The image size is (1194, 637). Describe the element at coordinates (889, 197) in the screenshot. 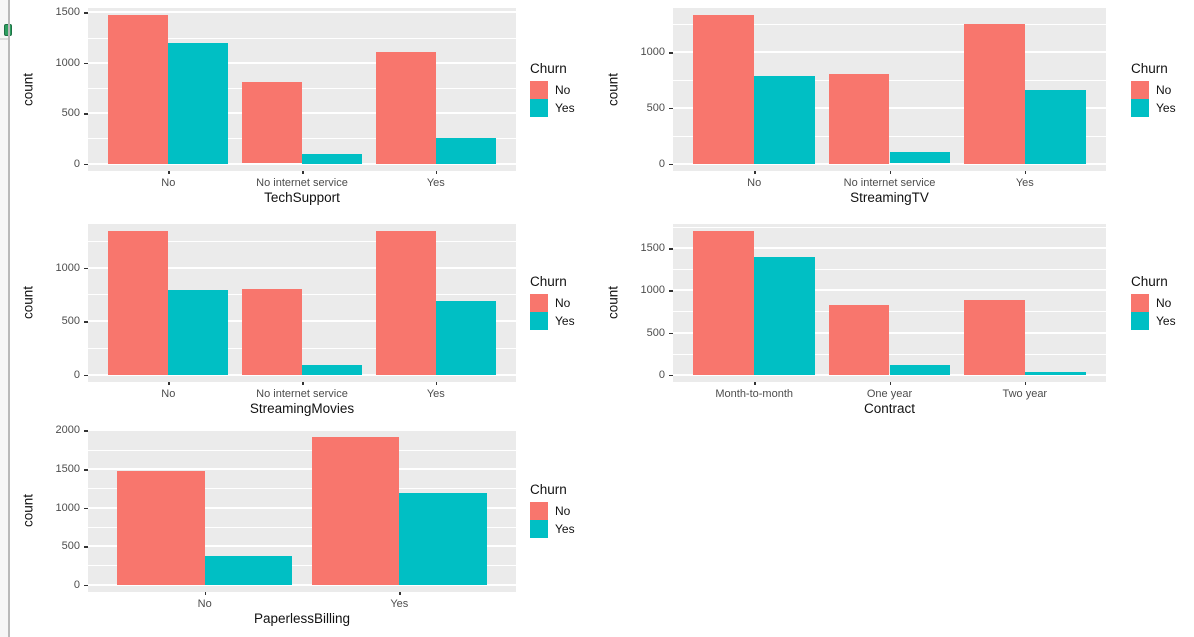

I see `x-axis-title-streamingtv: StreamingTV` at that location.